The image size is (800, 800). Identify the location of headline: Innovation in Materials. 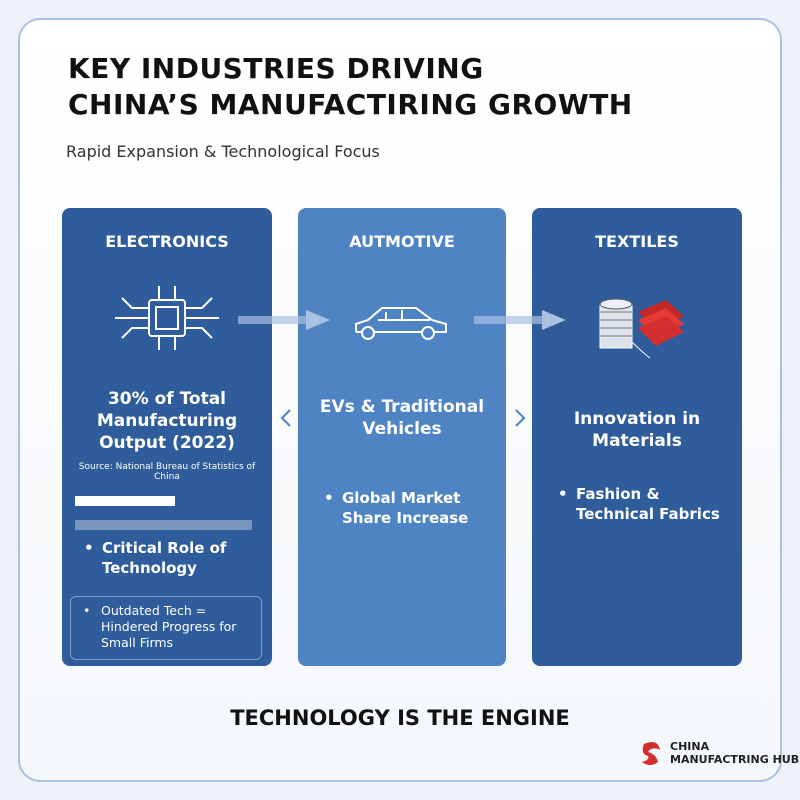
(637, 430).